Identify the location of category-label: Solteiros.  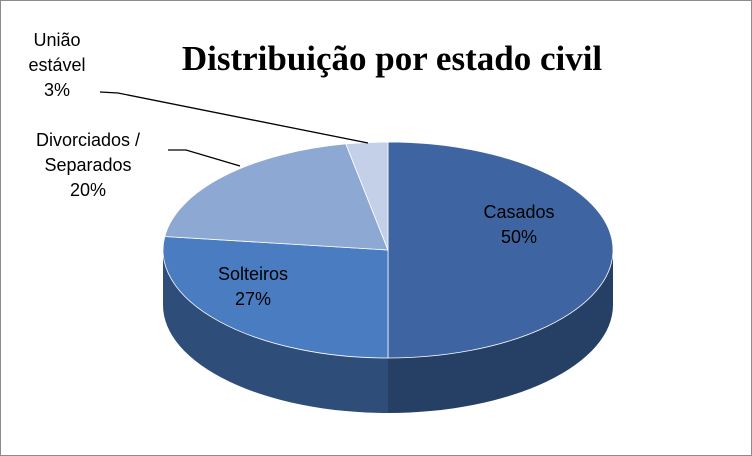
(253, 274).